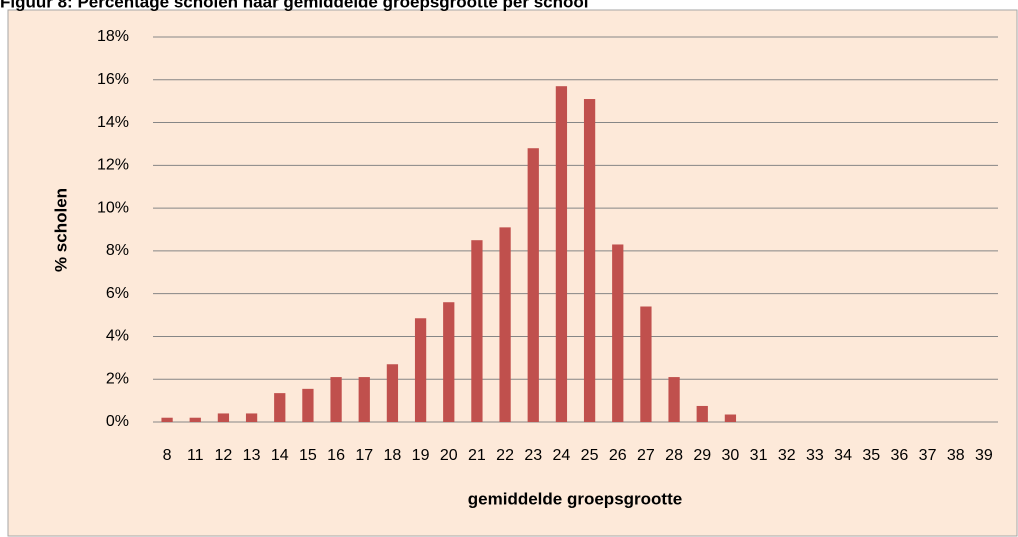 This screenshot has width=1018, height=537. Describe the element at coordinates (575, 498) in the screenshot. I see `x-axis-label: gemiddelde groepsgrootte` at that location.